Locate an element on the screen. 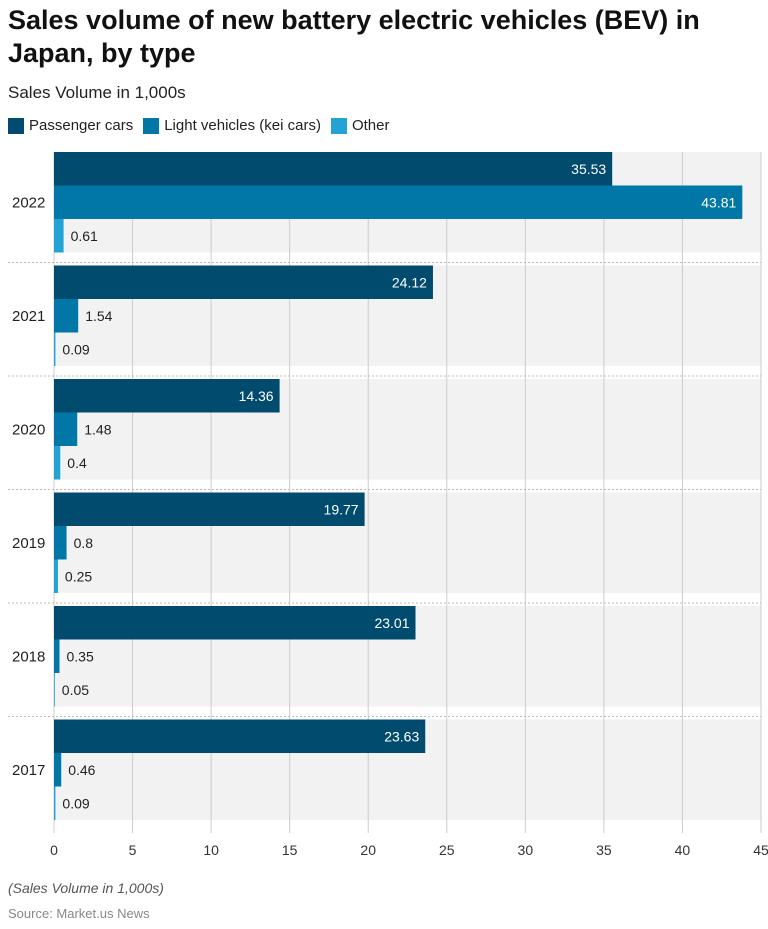 The width and height of the screenshot is (768, 929). x-tick-label-30: 30 is located at coordinates (526, 850).